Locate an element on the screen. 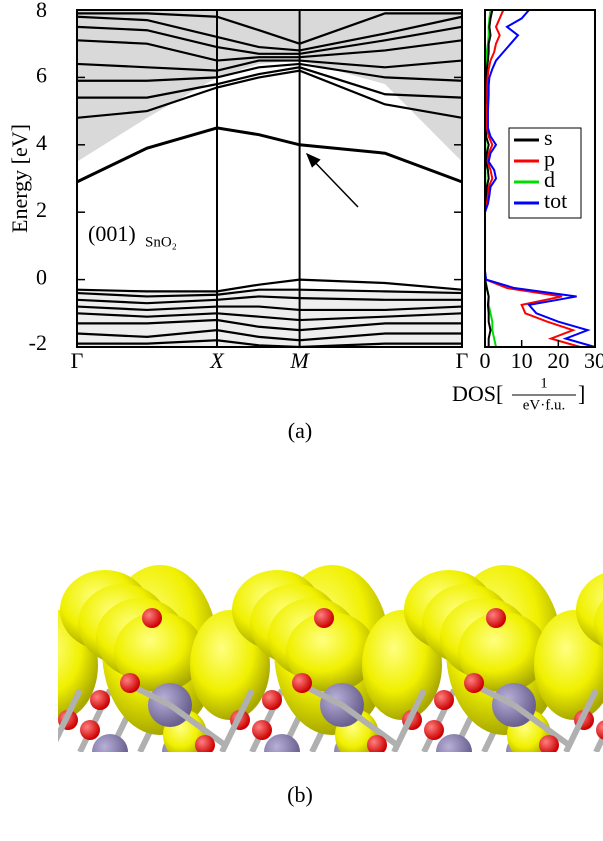  x-axis-label: DOS[ is located at coordinates (477, 393).